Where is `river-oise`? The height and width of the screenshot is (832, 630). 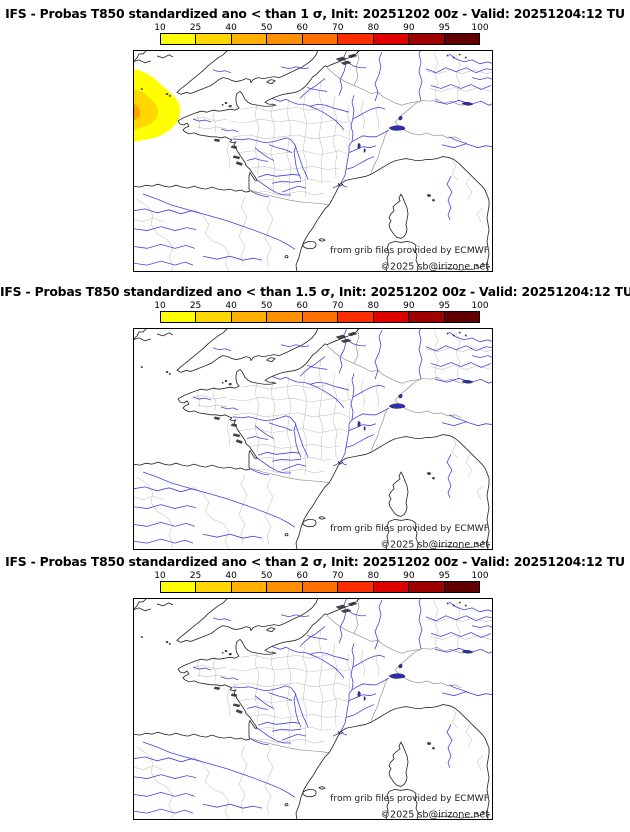
river-oise is located at coordinates (312, 366).